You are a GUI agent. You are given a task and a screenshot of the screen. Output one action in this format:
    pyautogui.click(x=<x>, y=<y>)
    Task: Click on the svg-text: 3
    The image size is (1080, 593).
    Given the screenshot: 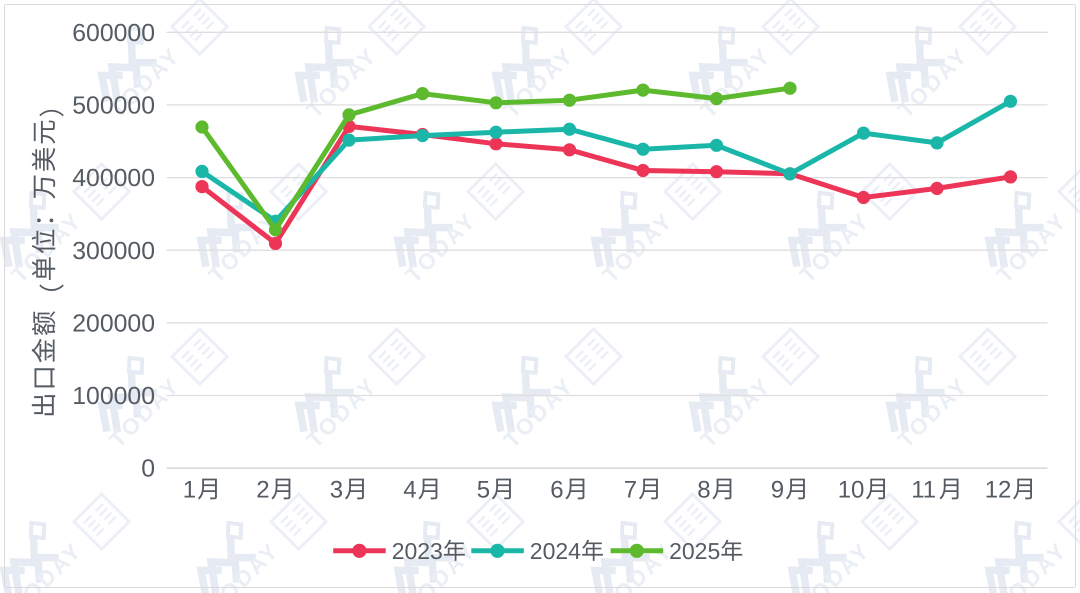 What is the action you would take?
    pyautogui.click(x=336, y=490)
    